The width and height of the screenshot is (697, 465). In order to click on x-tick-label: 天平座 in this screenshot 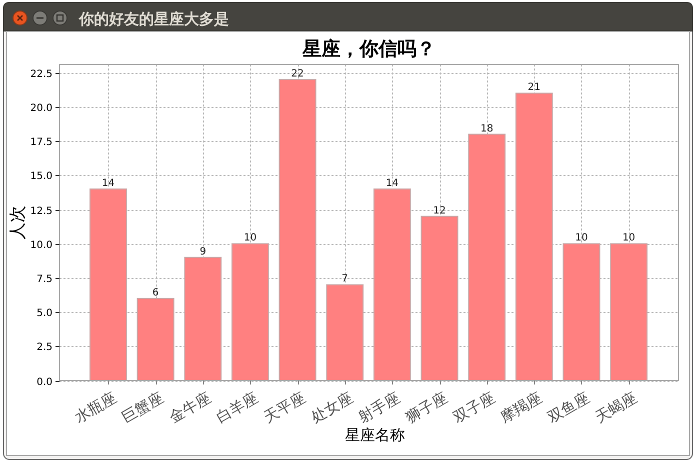, I will do `click(284, 407)`.